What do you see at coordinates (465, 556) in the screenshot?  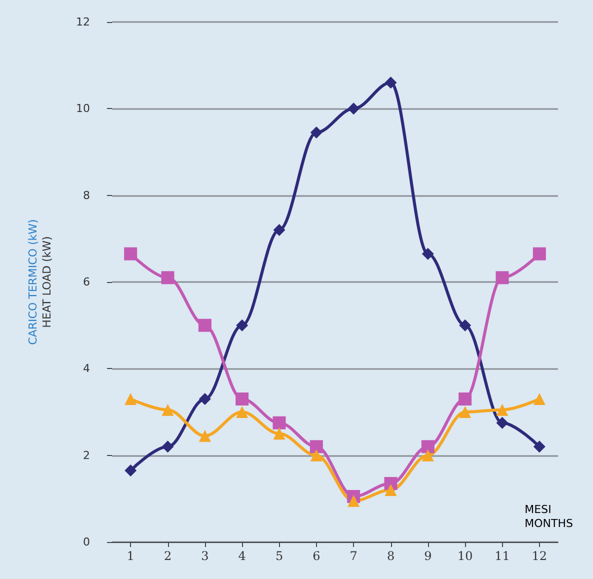 I see `x-tick-label: 10` at bounding box center [465, 556].